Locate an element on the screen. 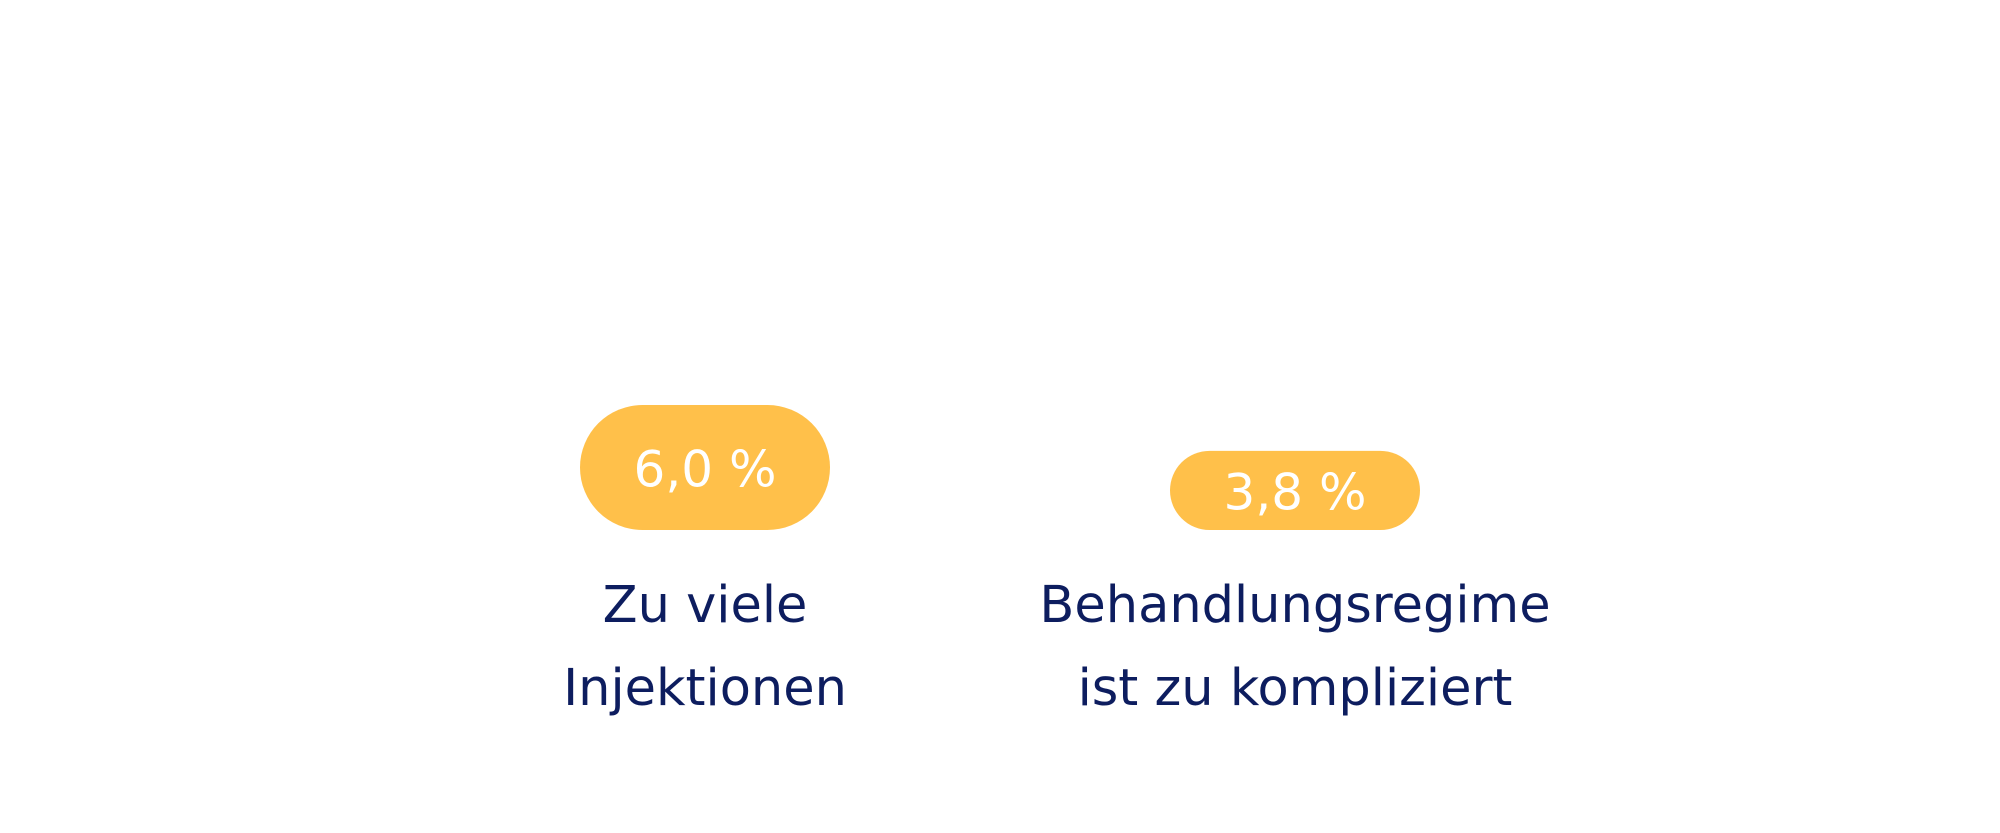  data-label-1: 6,0 % is located at coordinates (705, 470).